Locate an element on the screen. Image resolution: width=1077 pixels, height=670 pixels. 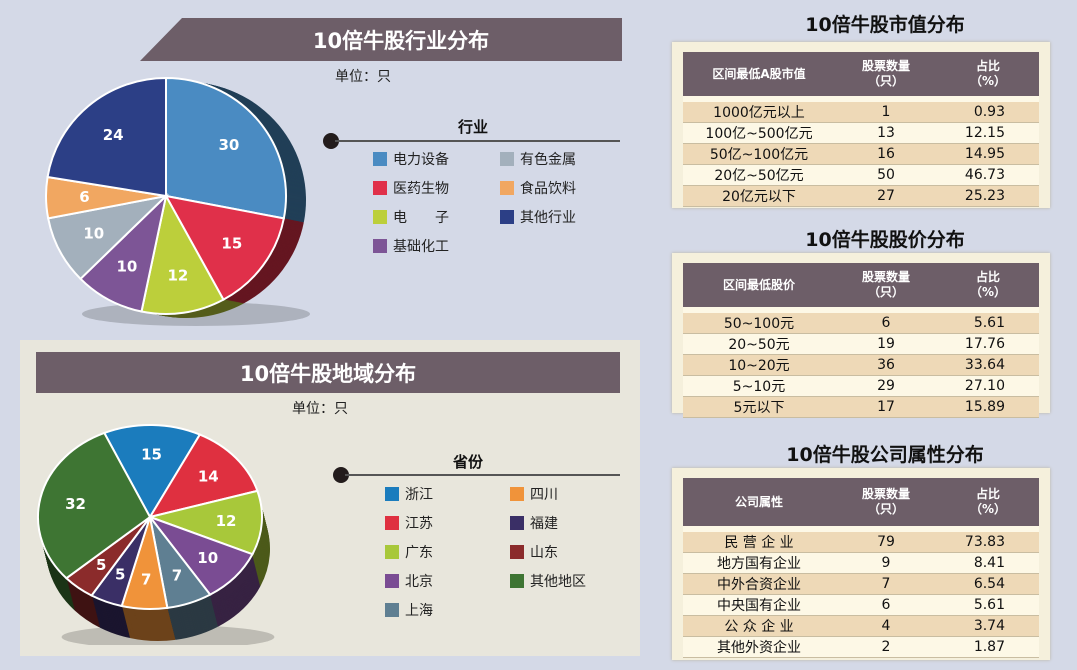
legend-item: 四川 is located at coordinates (567, 494).